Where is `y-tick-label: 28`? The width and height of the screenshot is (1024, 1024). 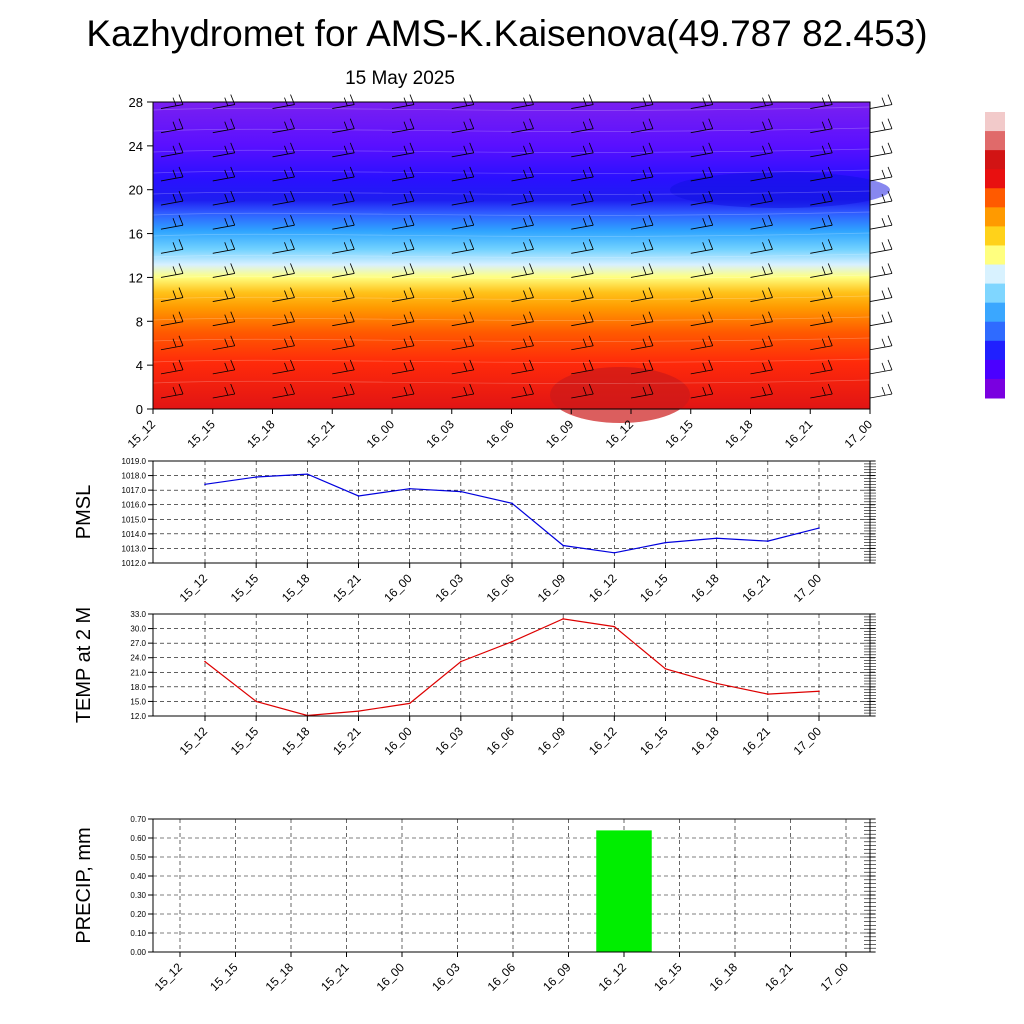
y-tick-label: 28 is located at coordinates (136, 102).